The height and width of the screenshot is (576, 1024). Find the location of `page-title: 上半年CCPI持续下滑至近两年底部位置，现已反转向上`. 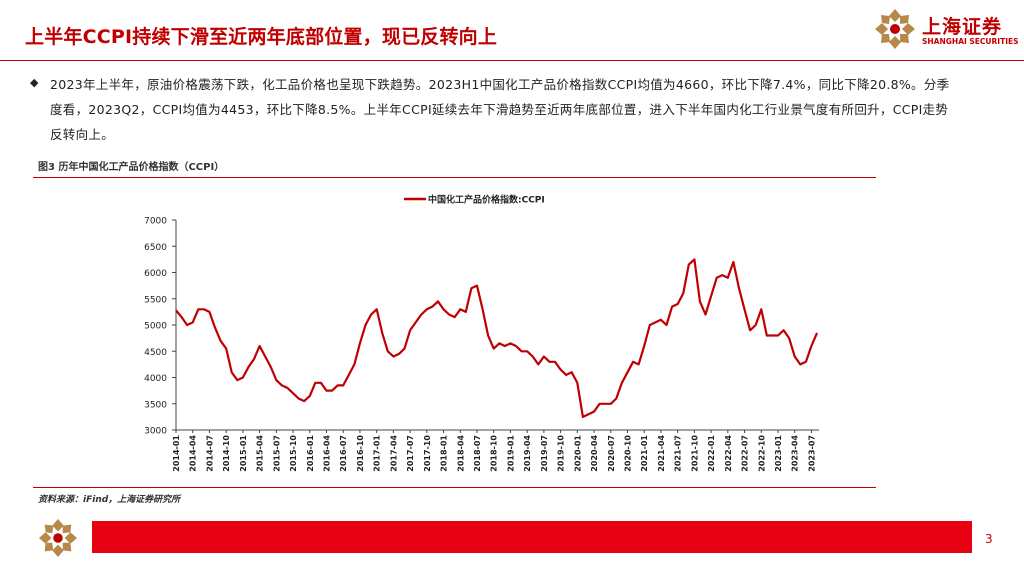

page-title: 上半年CCPI持续下滑至近两年底部位置，现已反转向上 is located at coordinates (261, 37).